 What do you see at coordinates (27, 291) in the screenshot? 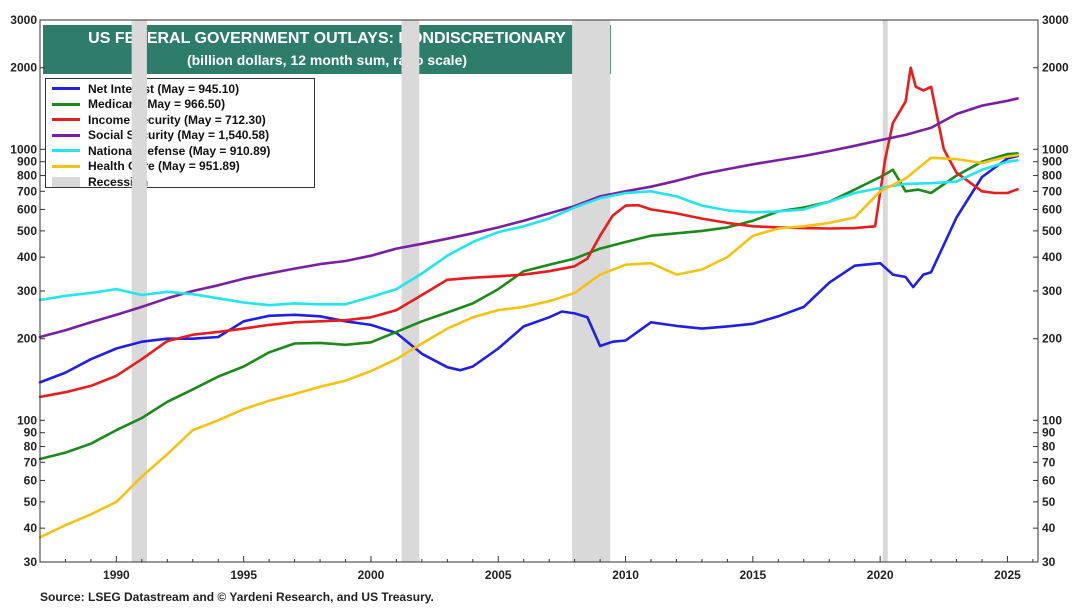
I see `y-tick-label: 300` at bounding box center [27, 291].